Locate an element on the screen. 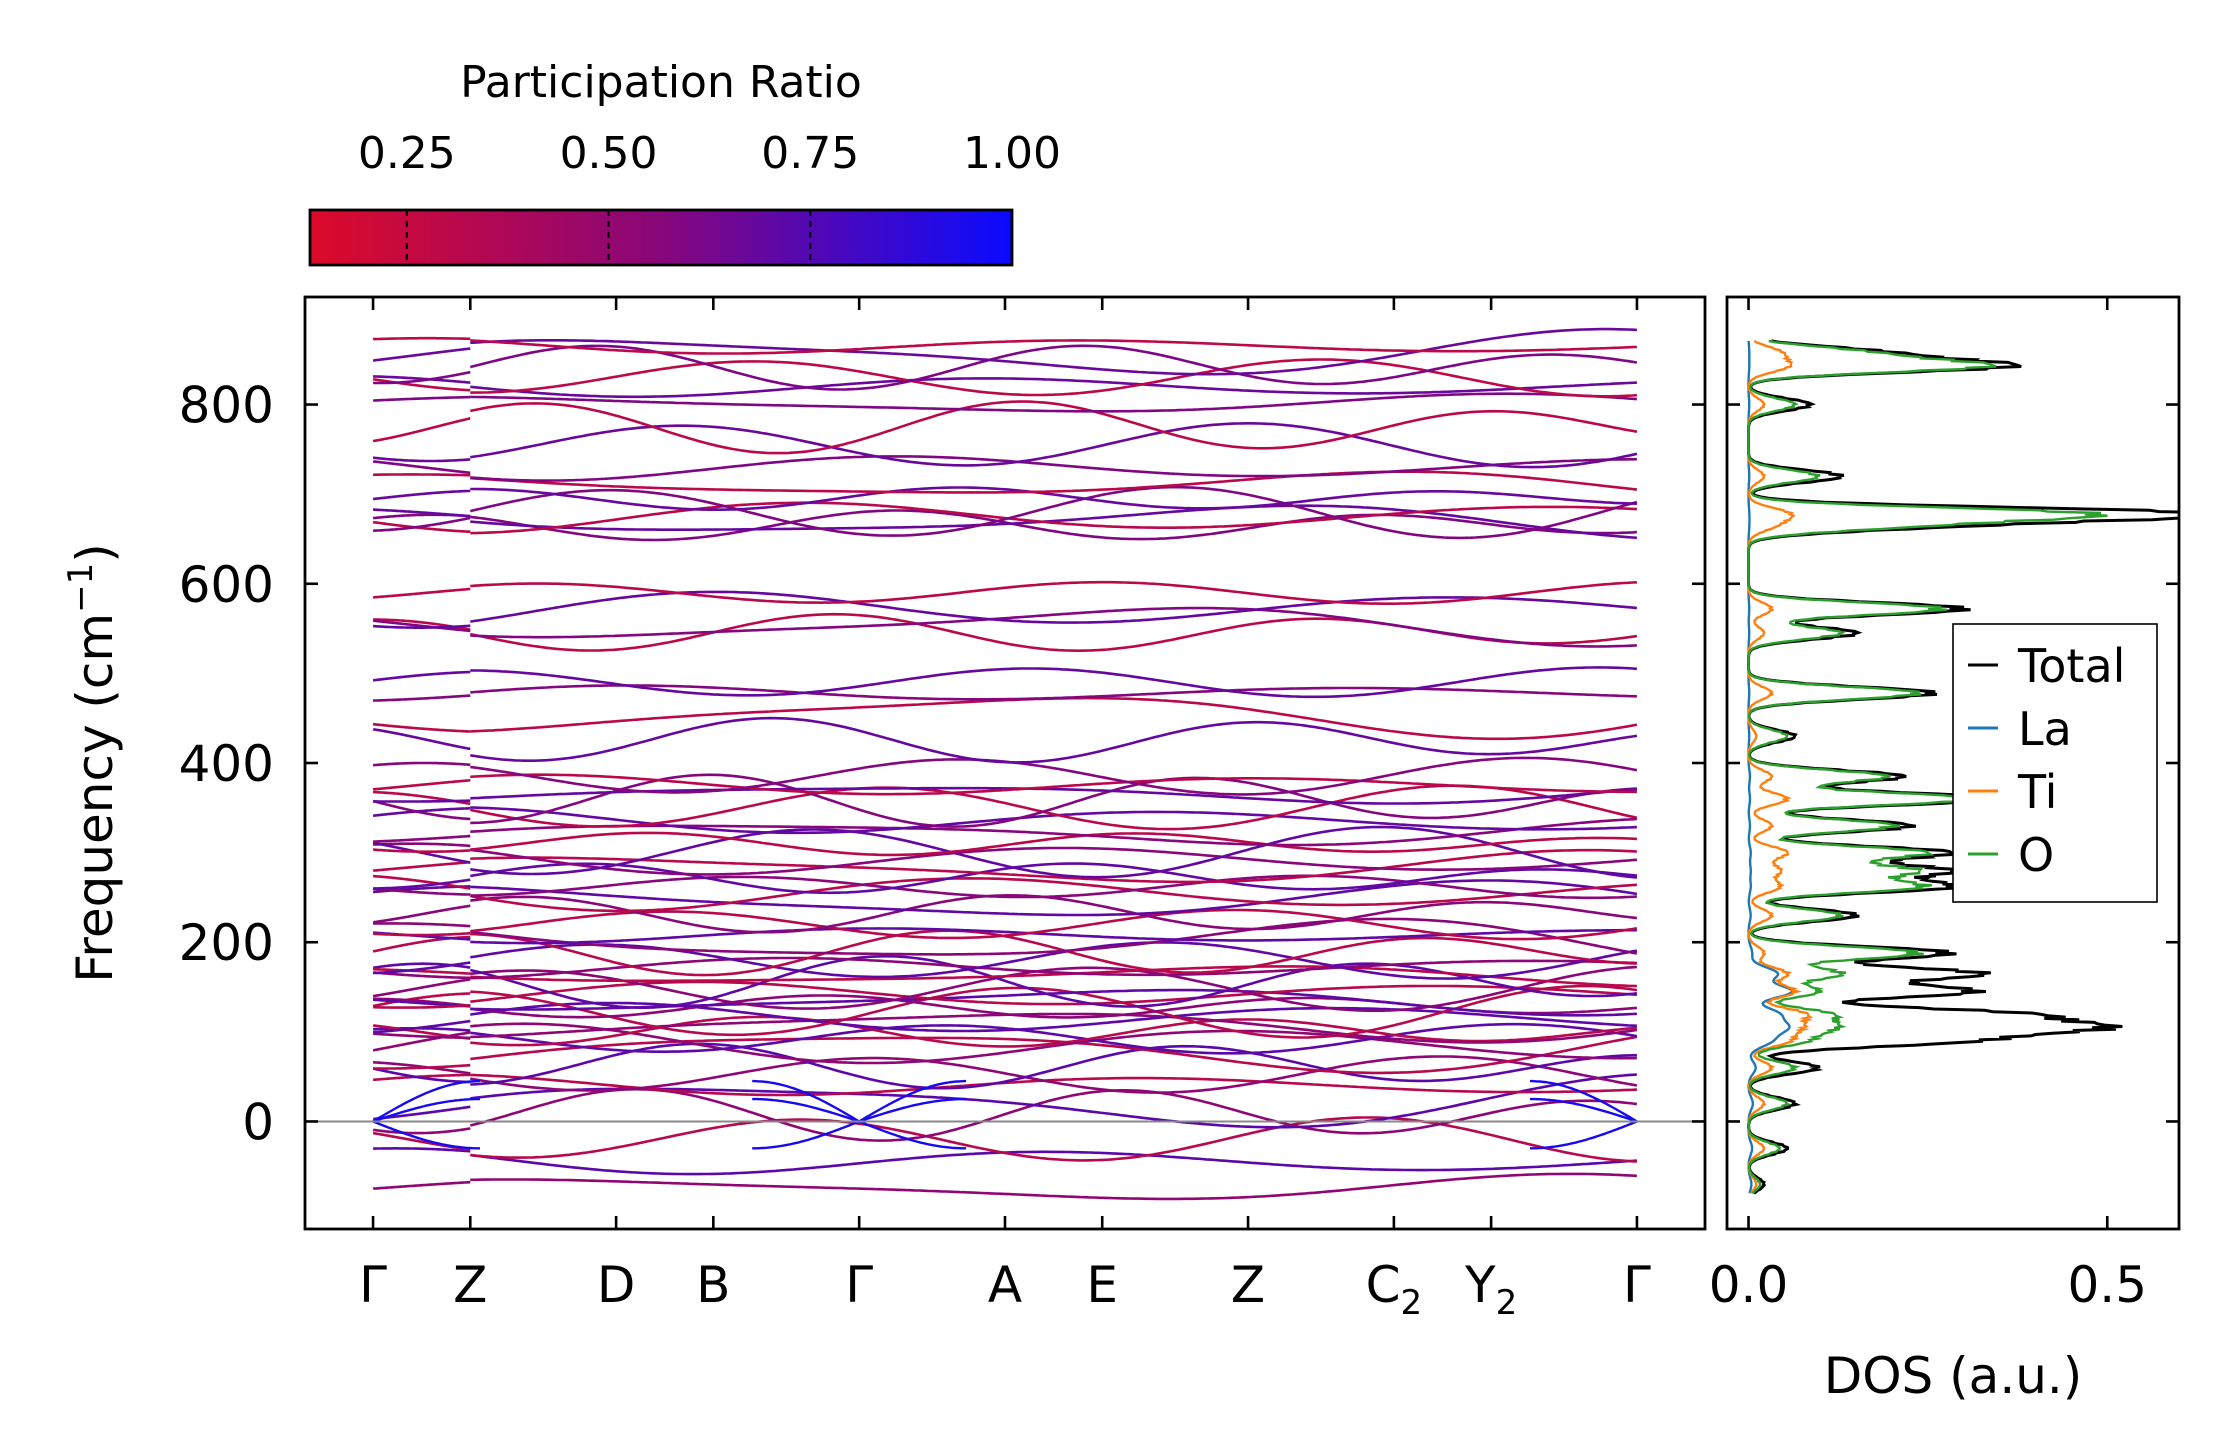 This screenshot has height=1455, width=2222. kpoint-label: D is located at coordinates (616, 1285).